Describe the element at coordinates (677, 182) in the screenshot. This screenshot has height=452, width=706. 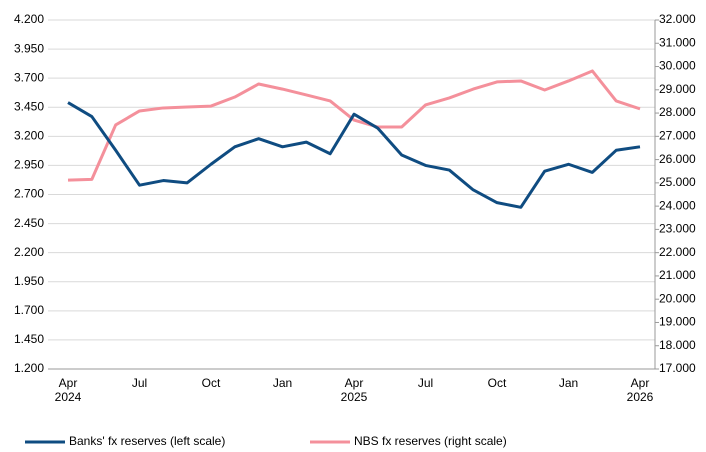
I see `y2-tick-label: 25.000` at that location.